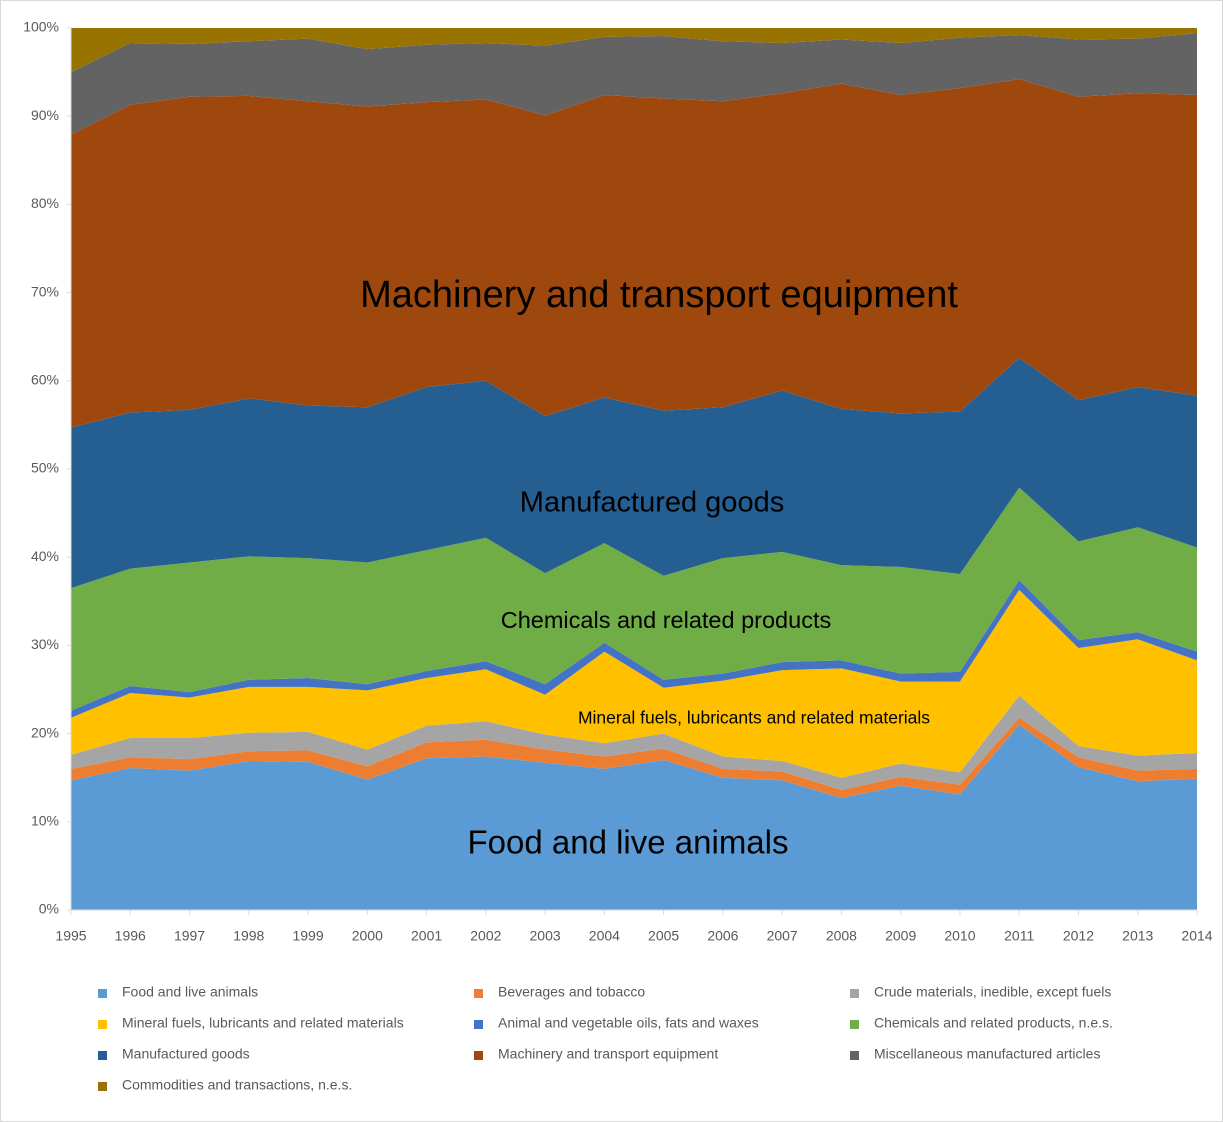  Describe the element at coordinates (190, 992) in the screenshot. I see `legend-label: Food and live animals` at that location.